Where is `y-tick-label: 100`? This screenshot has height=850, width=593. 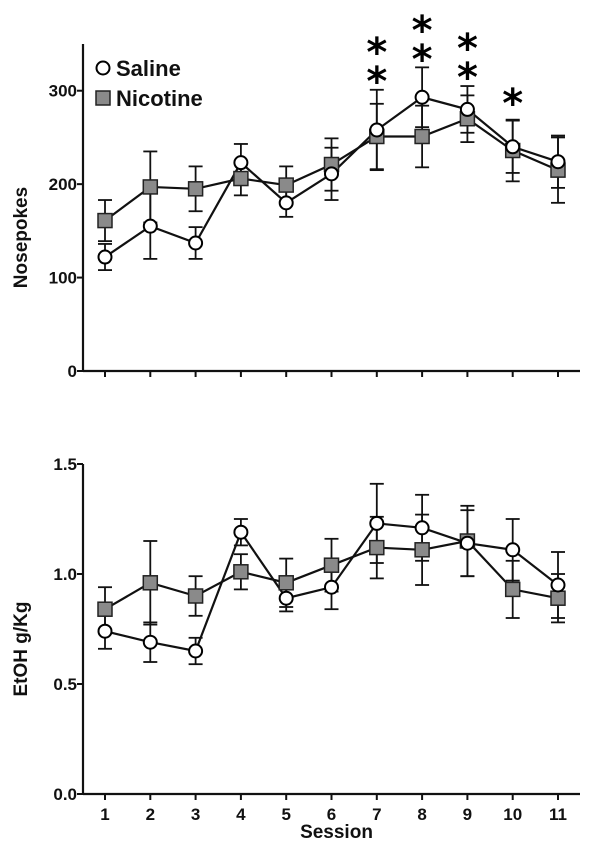 y-tick-label: 100 is located at coordinates (63, 278).